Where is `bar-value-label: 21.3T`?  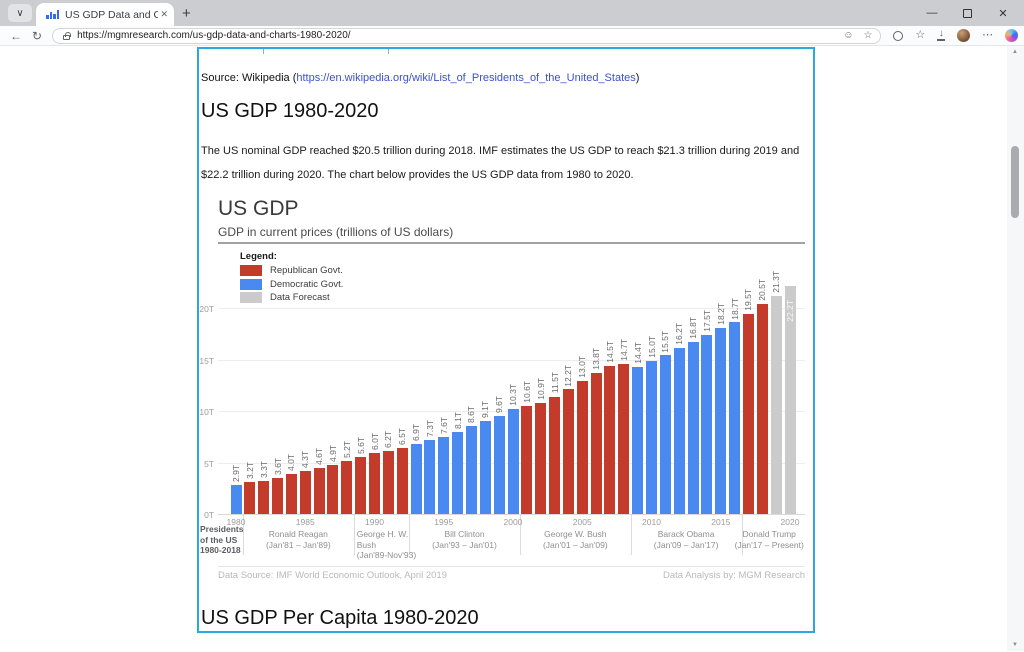 bar-value-label: 21.3T is located at coordinates (776, 281).